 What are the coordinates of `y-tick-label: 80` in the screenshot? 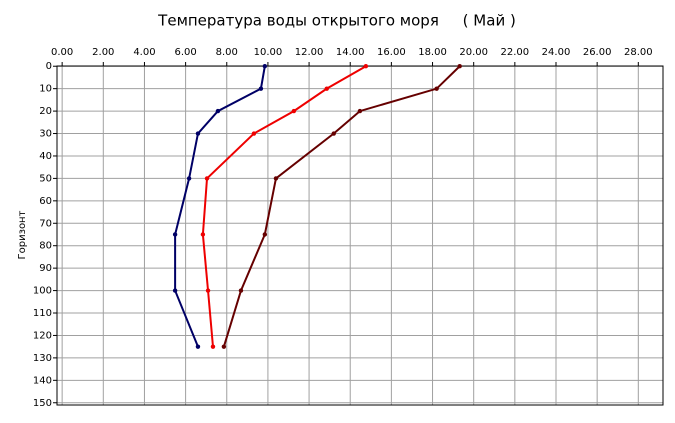 It's located at (45, 246).